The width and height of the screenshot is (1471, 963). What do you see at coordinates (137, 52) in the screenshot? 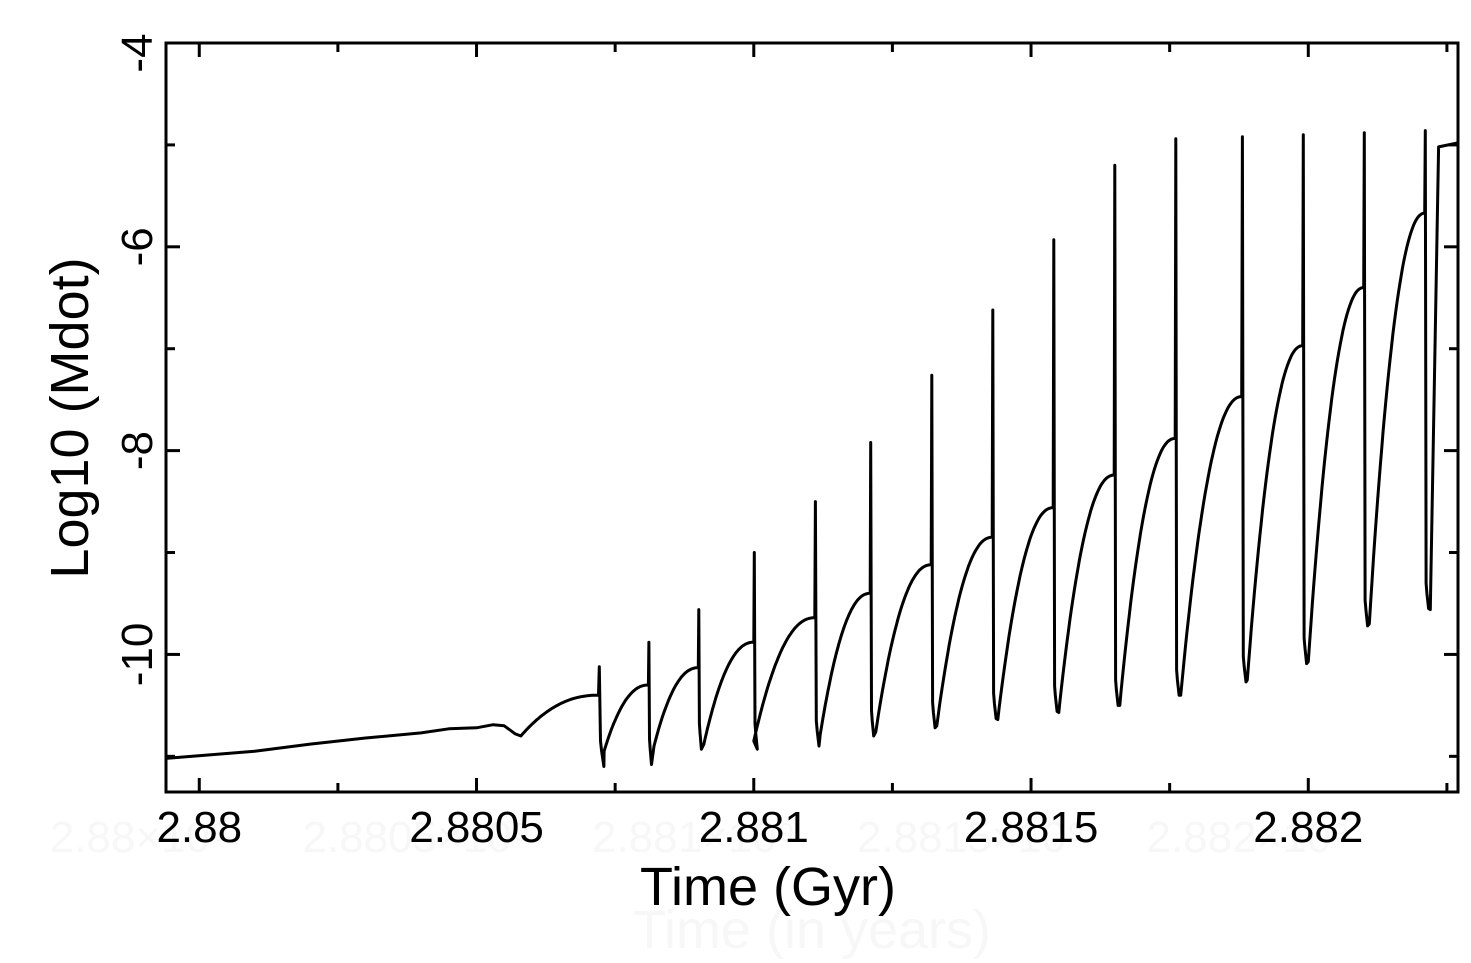
I see `y-tick-label: -4` at bounding box center [137, 52].